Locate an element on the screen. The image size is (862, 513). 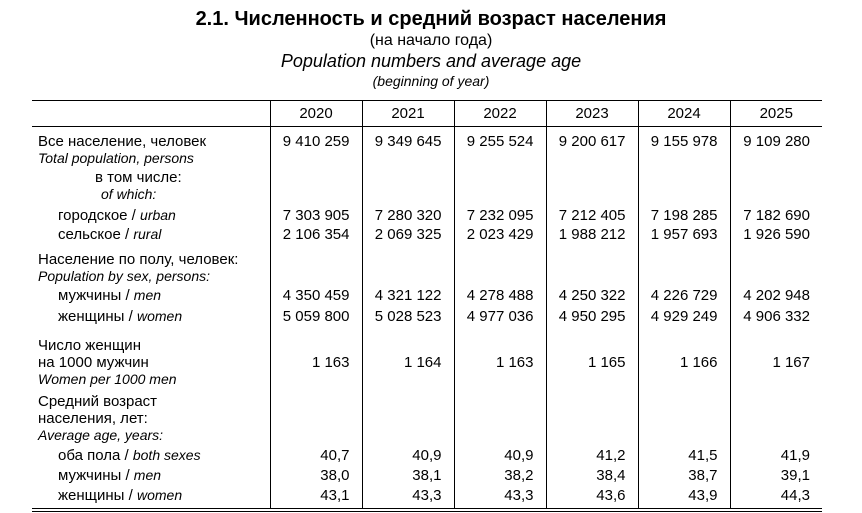
table-cell: 9 109 280 is located at coordinates (775, 147).